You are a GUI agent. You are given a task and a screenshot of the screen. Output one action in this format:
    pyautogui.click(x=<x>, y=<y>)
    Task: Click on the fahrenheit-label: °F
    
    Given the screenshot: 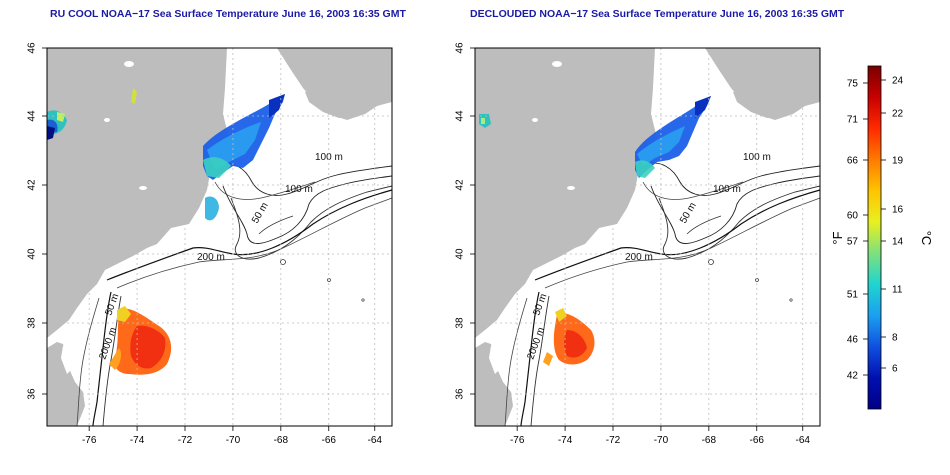 What is the action you would take?
    pyautogui.click(x=837, y=237)
    